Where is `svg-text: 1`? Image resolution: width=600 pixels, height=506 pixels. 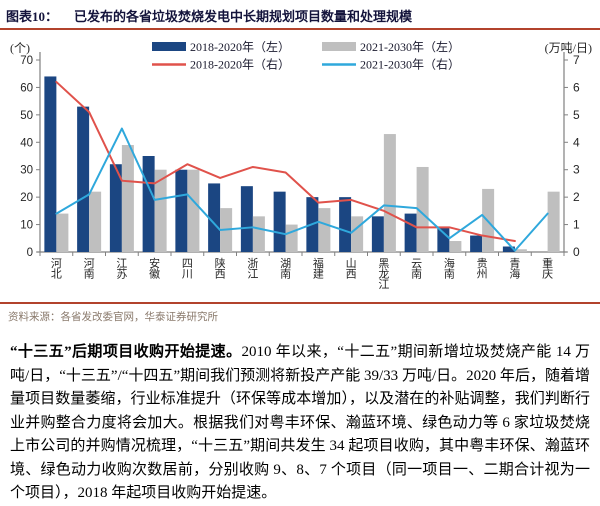
svg-text: 1 is located at coordinates (576, 225).